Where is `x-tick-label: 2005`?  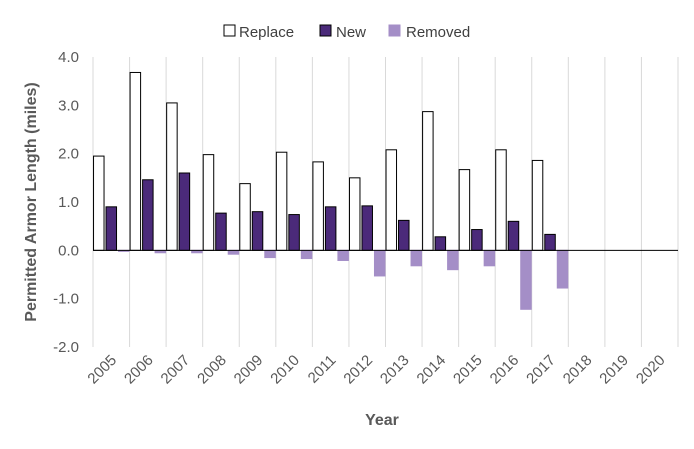 x-tick-label: 2005 is located at coordinates (102, 370).